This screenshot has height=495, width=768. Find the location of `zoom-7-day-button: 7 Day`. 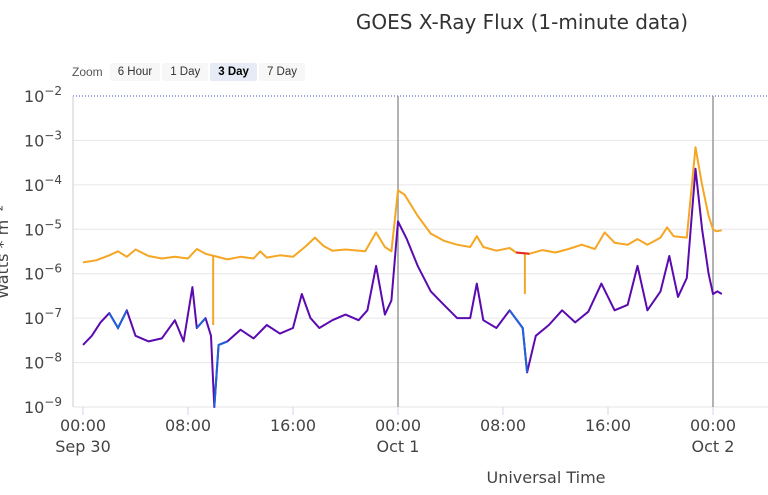

zoom-7-day-button: 7 Day is located at coordinates (281, 72).